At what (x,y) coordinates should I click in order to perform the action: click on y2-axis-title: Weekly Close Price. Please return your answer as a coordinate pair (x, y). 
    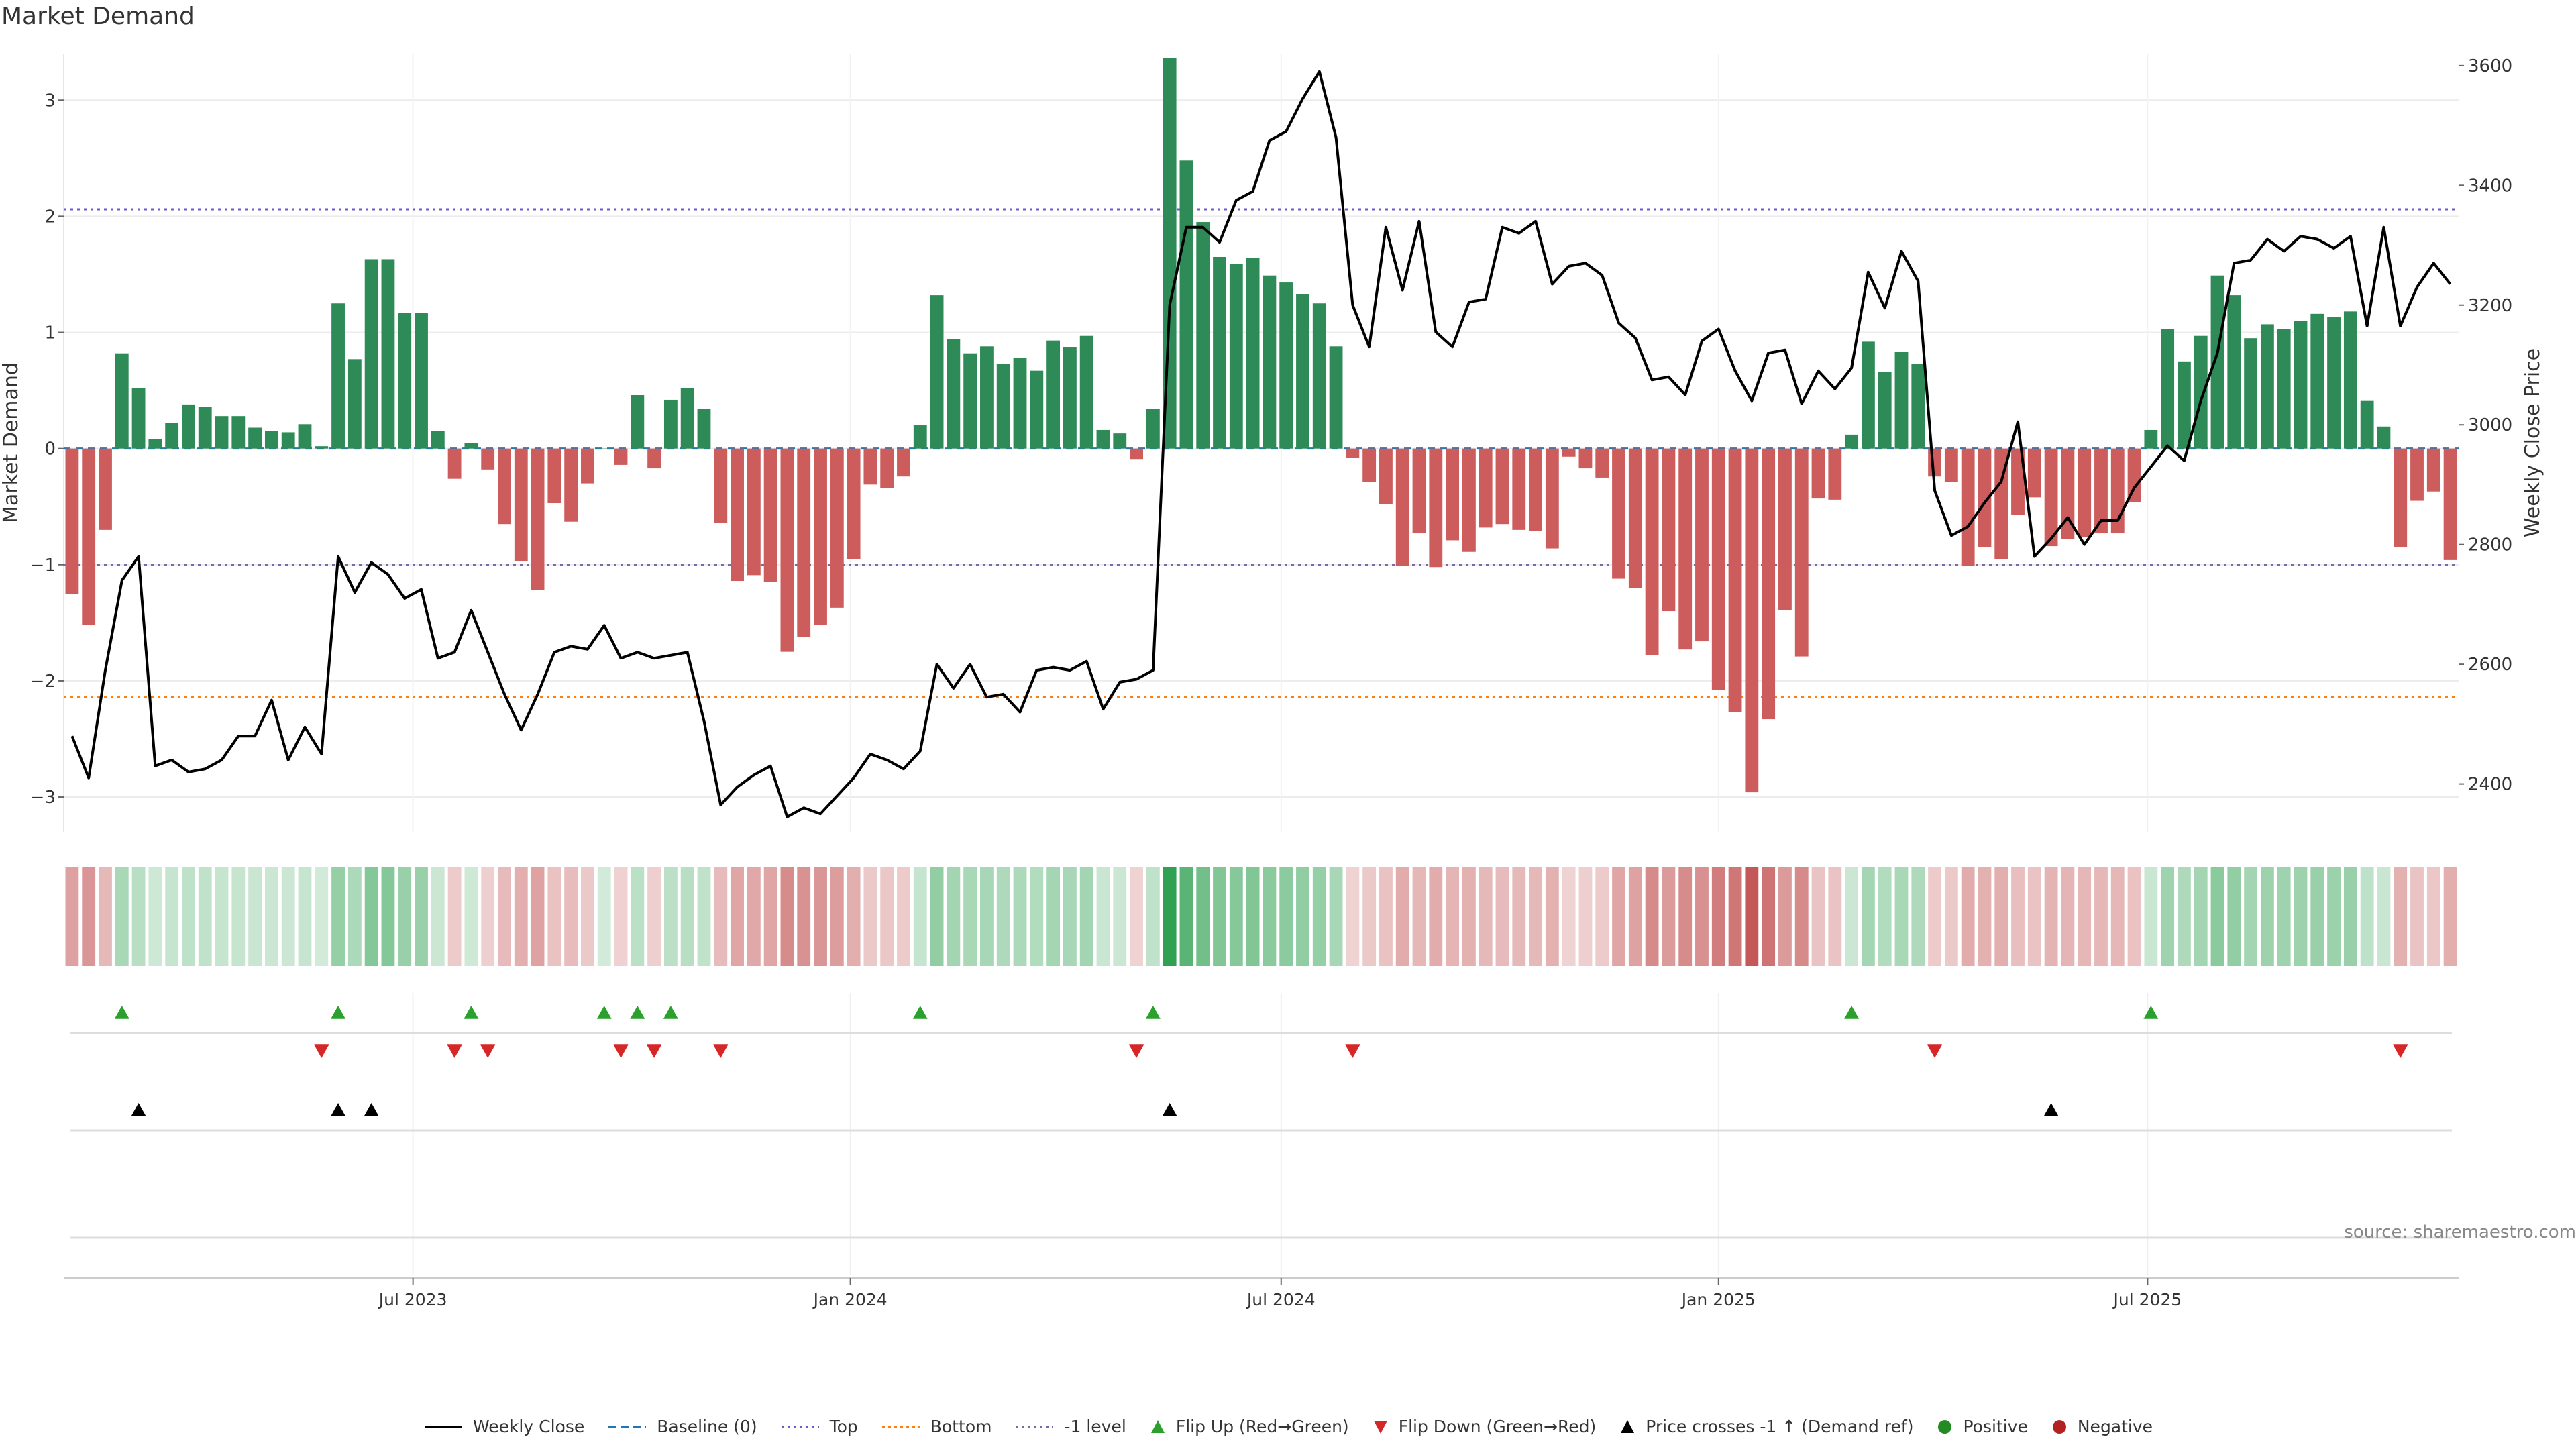
    Looking at the image, I should click on (2532, 442).